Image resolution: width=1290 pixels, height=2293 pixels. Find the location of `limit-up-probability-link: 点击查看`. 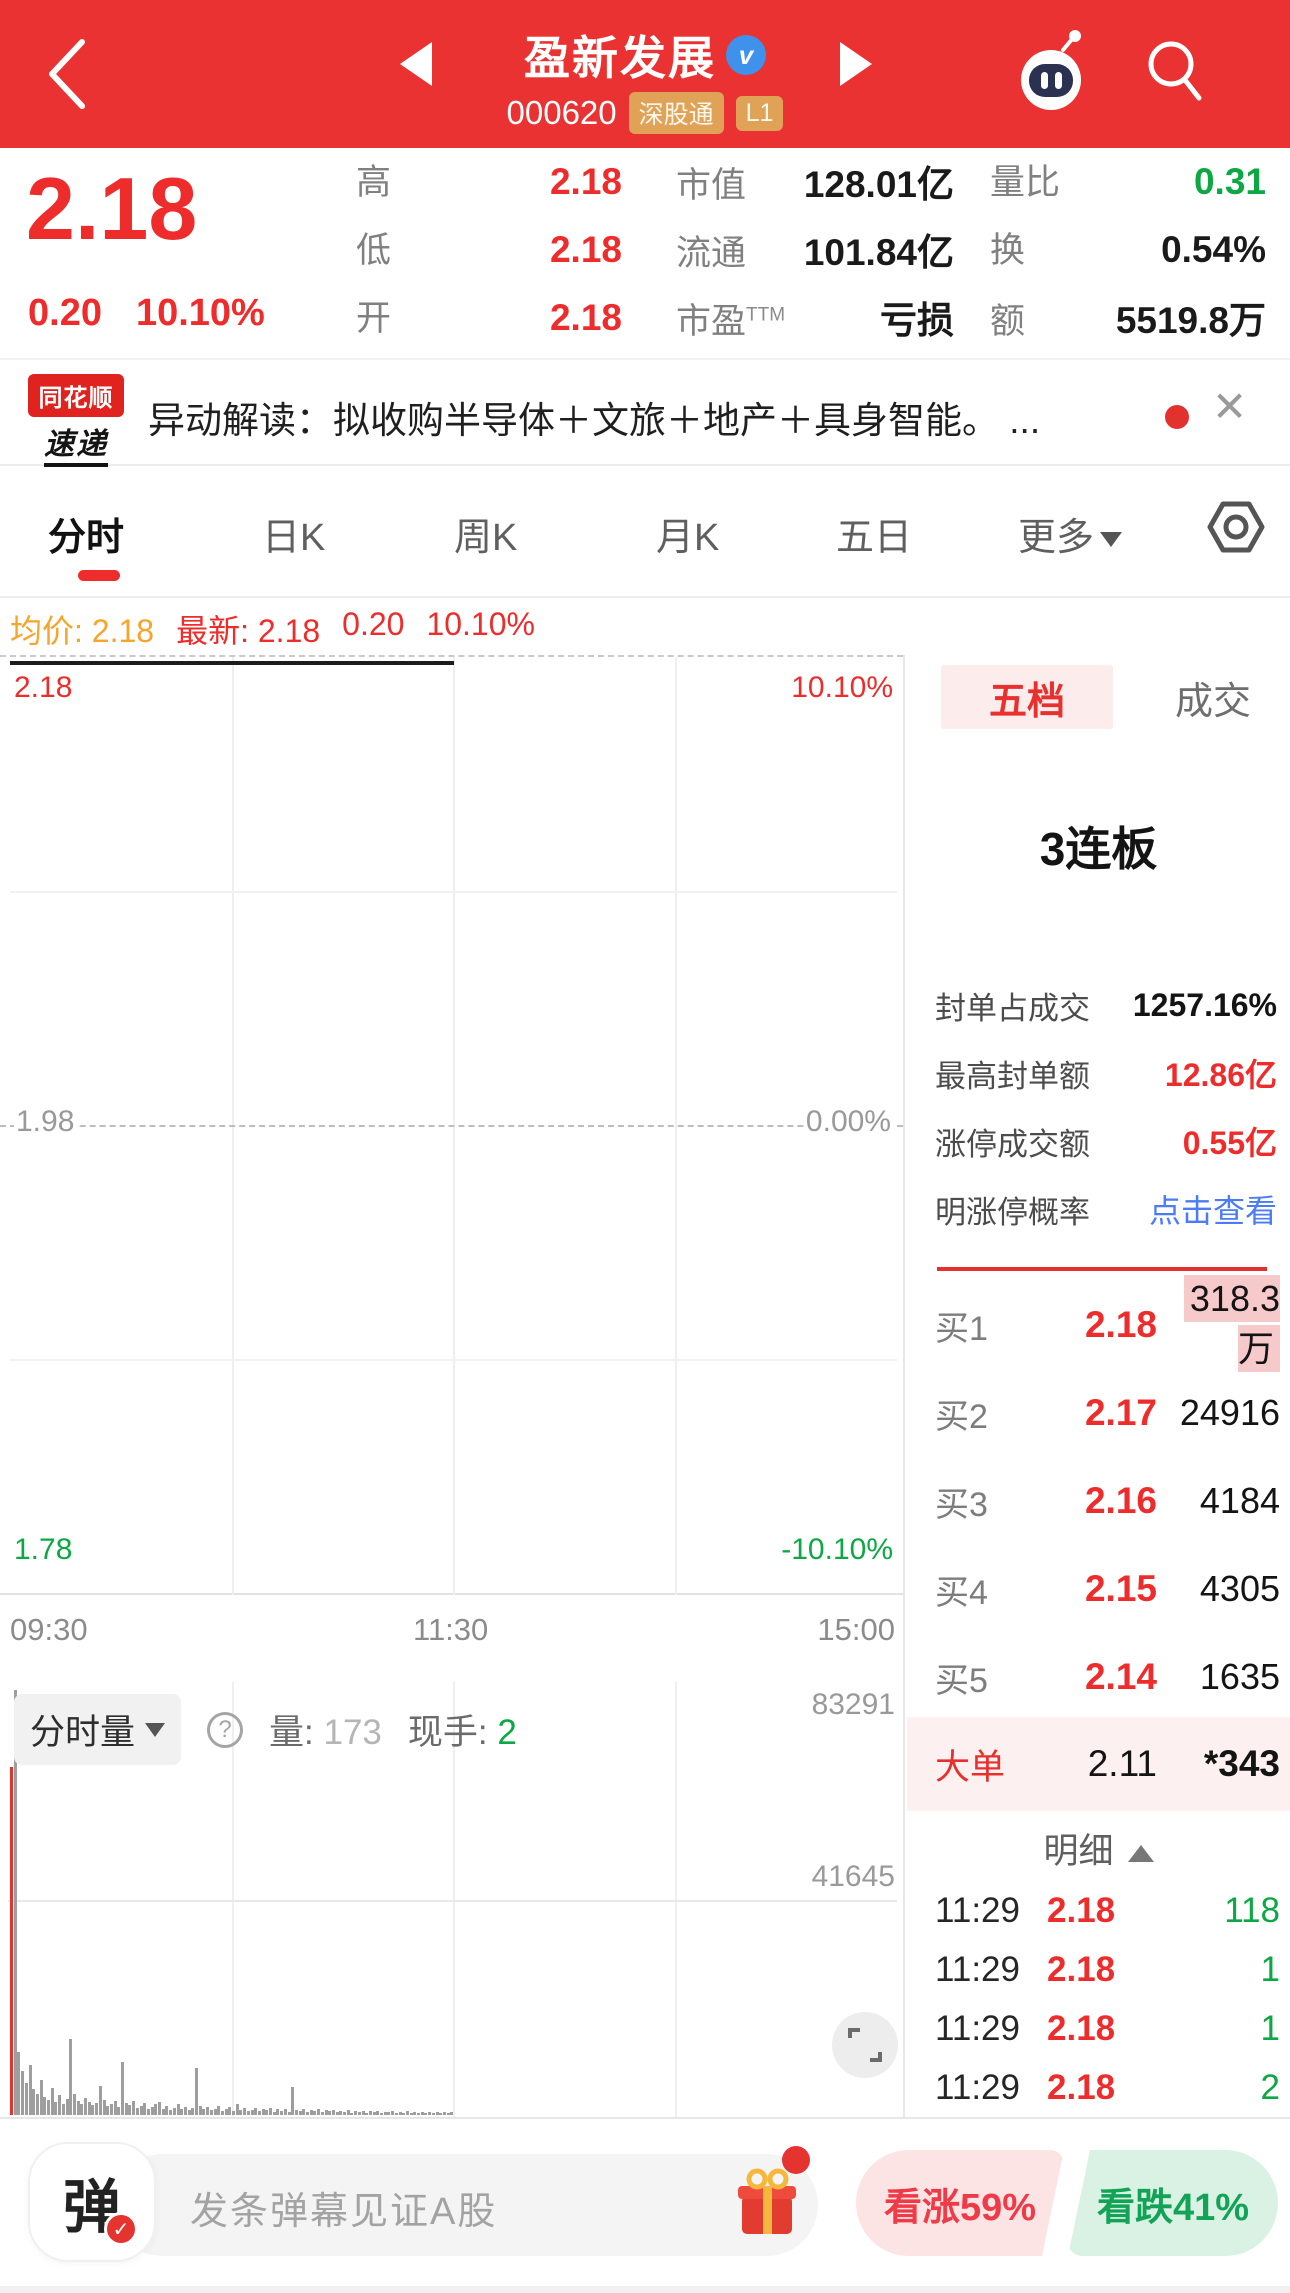

limit-up-probability-link: 点击查看 is located at coordinates (1212, 1211).